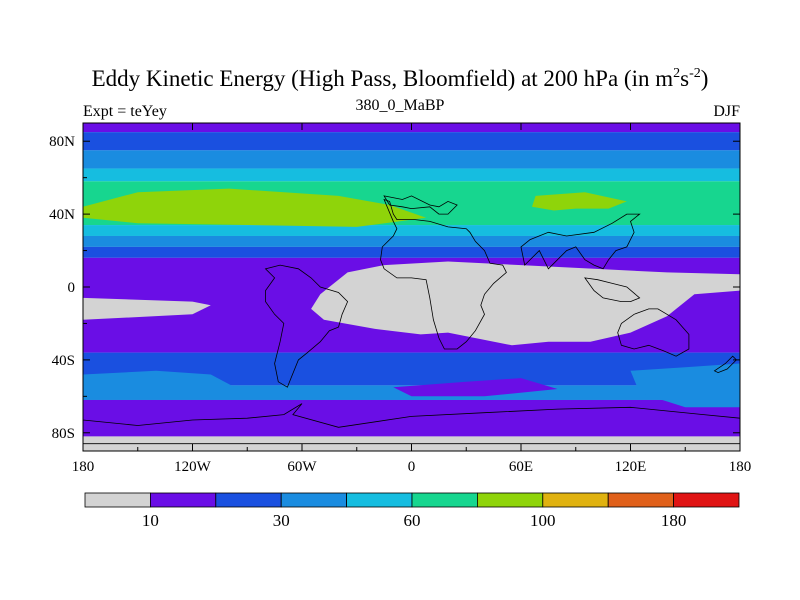  I want to click on colorbar: 10 30 60 100 180, so click(412, 511).